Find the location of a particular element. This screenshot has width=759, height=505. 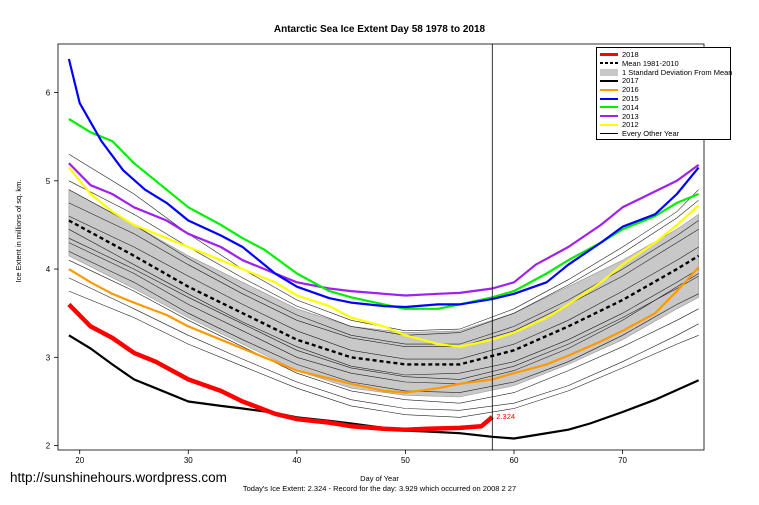

y-tick-label-6: 6 is located at coordinates (48, 93).